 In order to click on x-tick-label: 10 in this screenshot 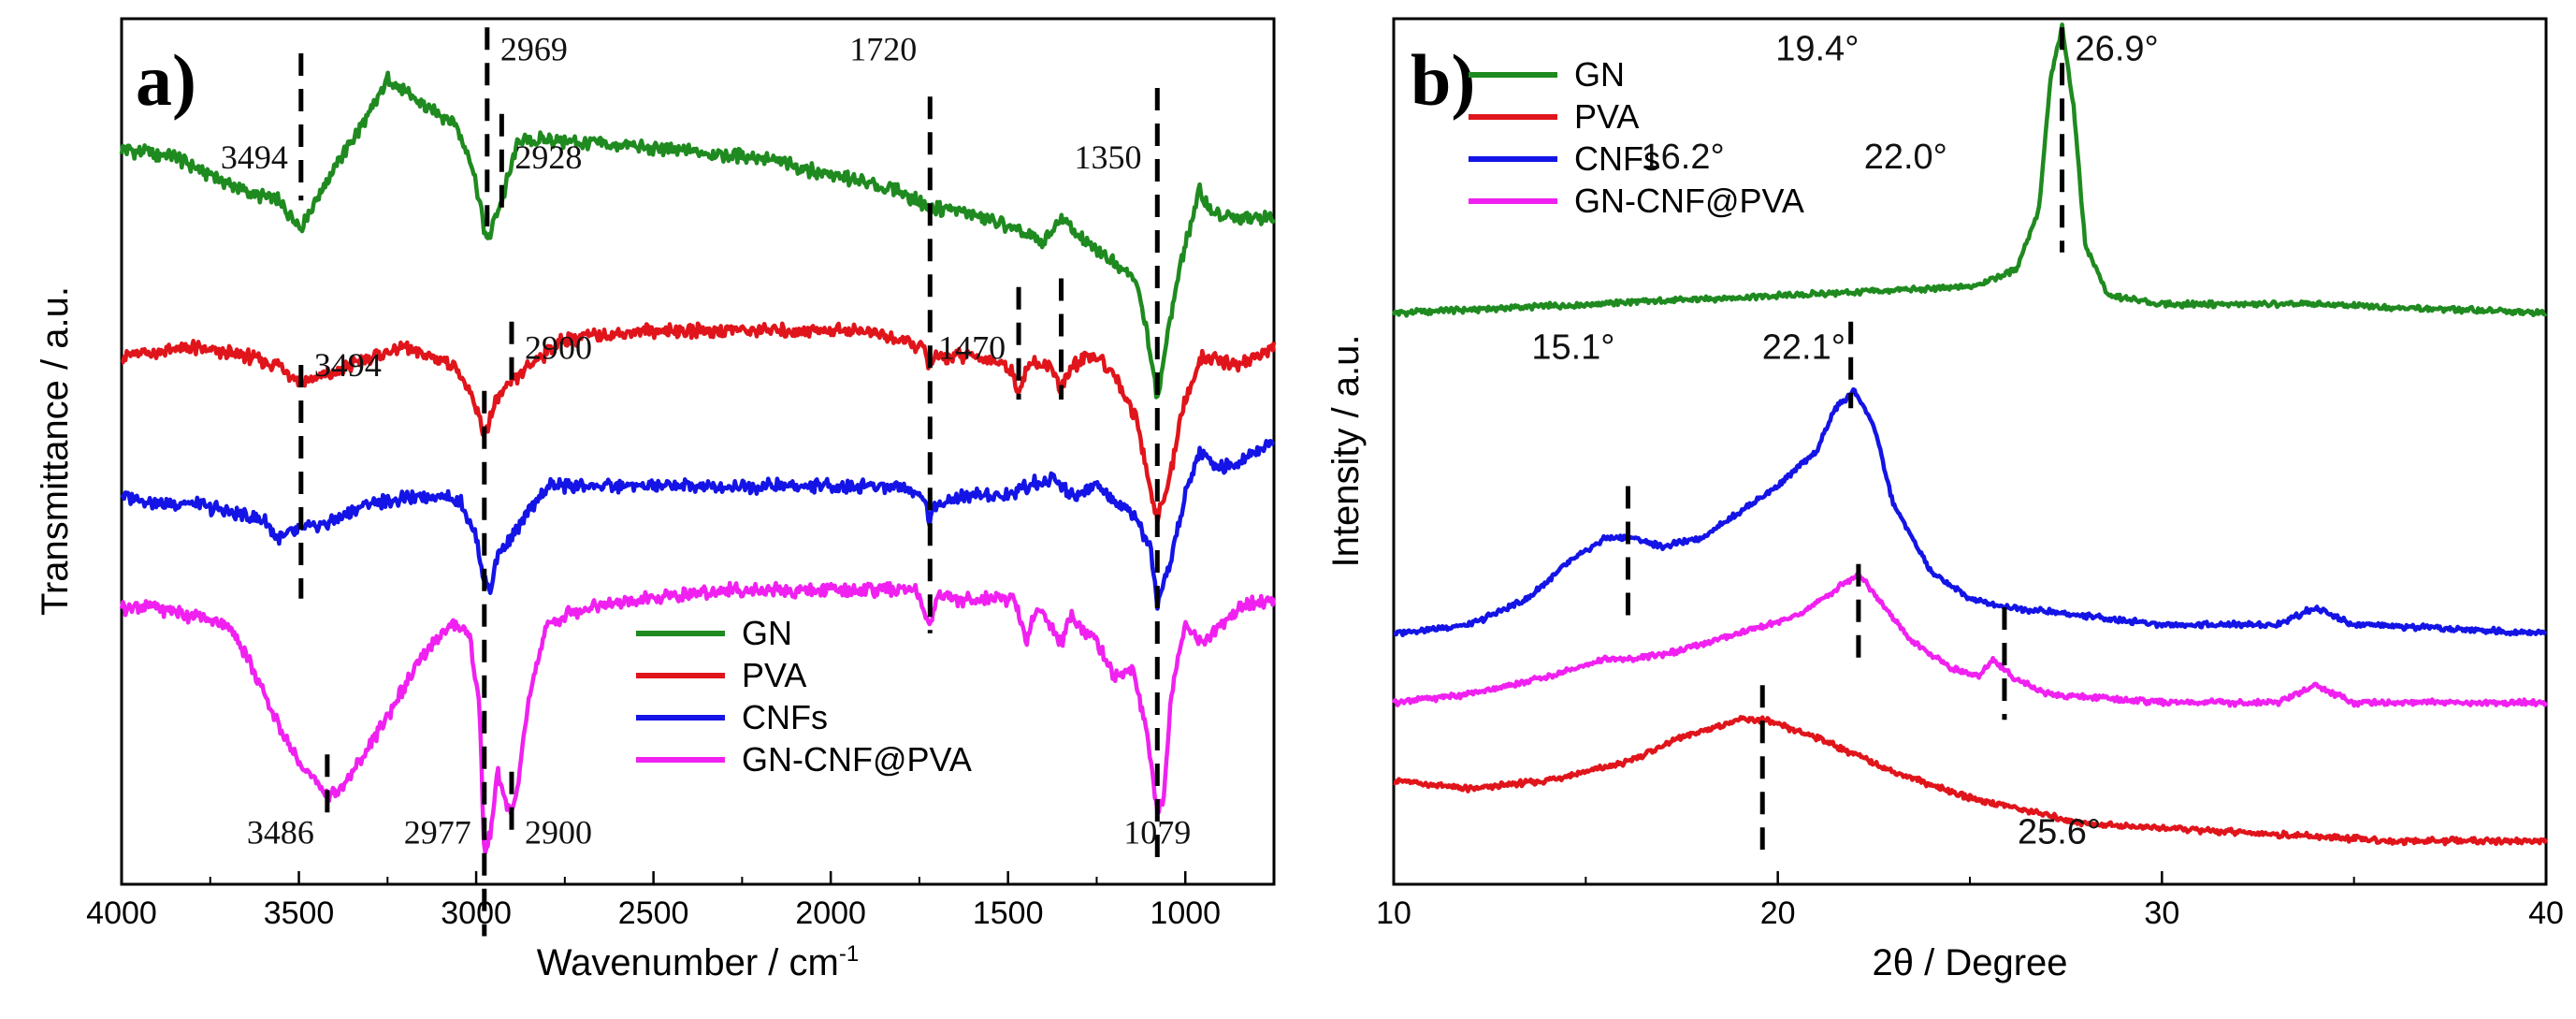, I will do `click(1394, 913)`.